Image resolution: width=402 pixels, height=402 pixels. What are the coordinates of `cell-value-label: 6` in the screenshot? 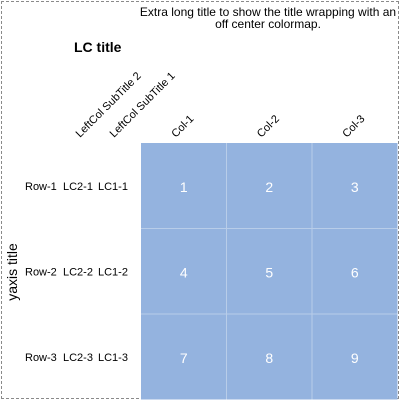 It's located at (355, 272).